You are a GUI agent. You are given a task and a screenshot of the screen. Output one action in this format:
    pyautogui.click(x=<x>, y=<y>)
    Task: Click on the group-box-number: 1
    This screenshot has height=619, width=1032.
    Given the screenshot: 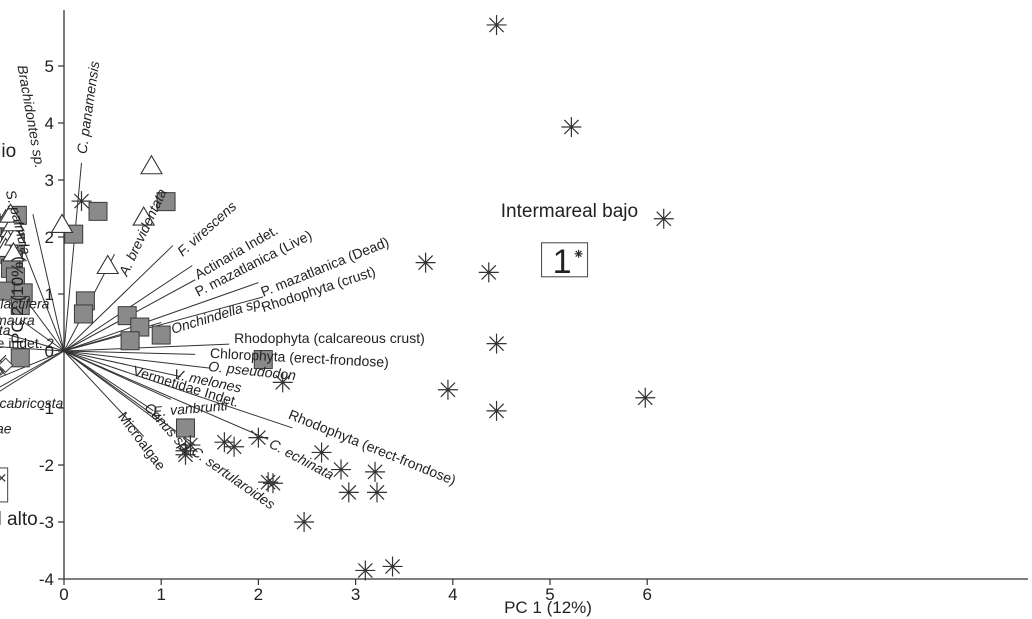 What is the action you would take?
    pyautogui.click(x=562, y=262)
    